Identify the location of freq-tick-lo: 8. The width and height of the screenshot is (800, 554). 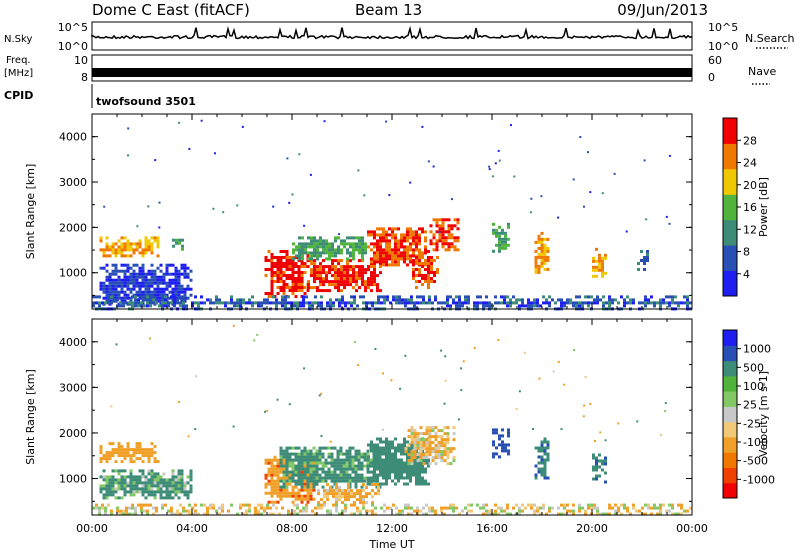
(84, 77).